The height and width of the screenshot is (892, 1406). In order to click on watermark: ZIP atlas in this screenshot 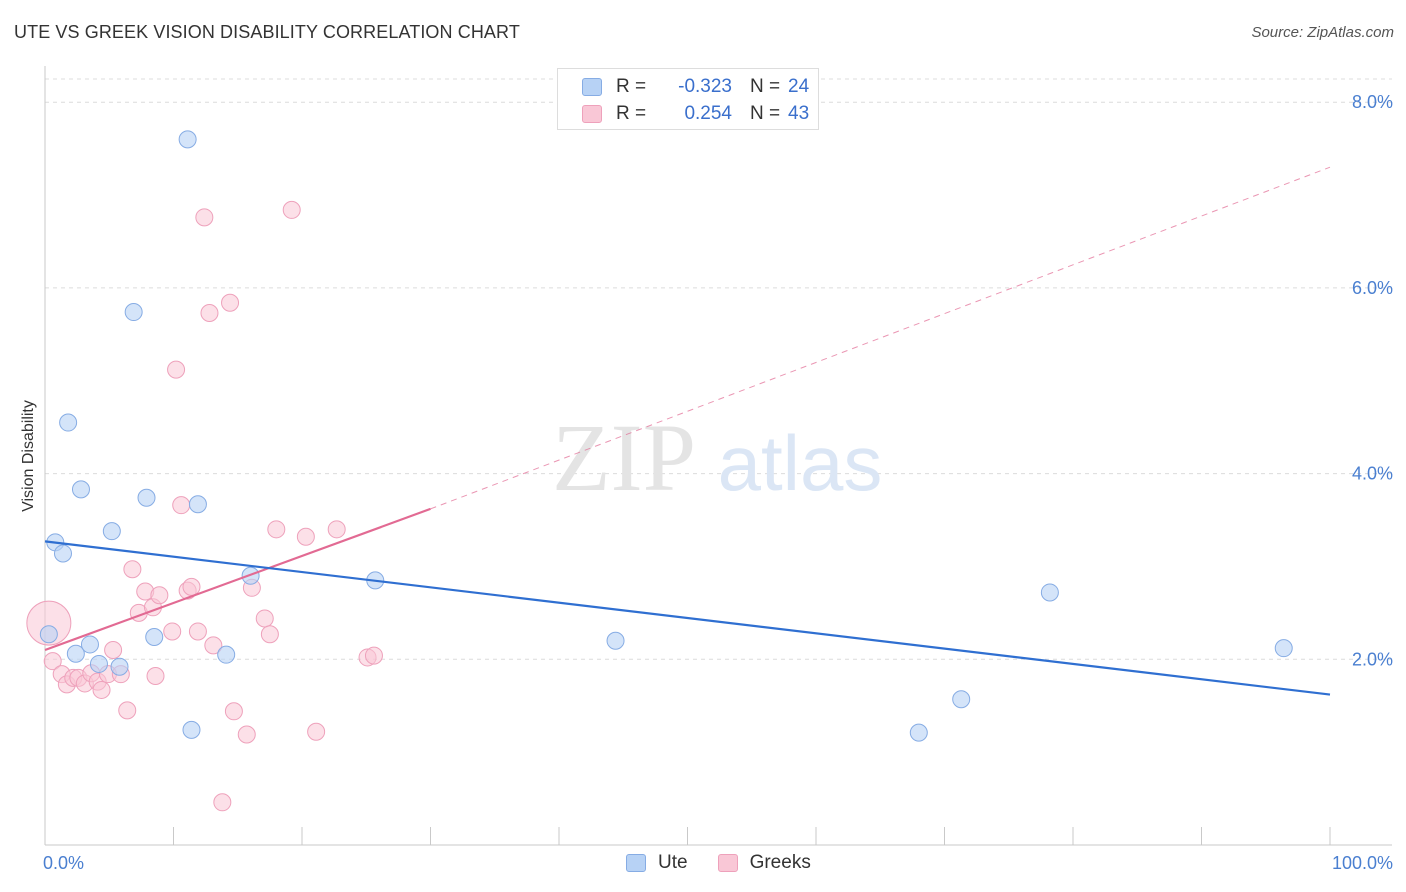, I will do `click(717, 457)`.